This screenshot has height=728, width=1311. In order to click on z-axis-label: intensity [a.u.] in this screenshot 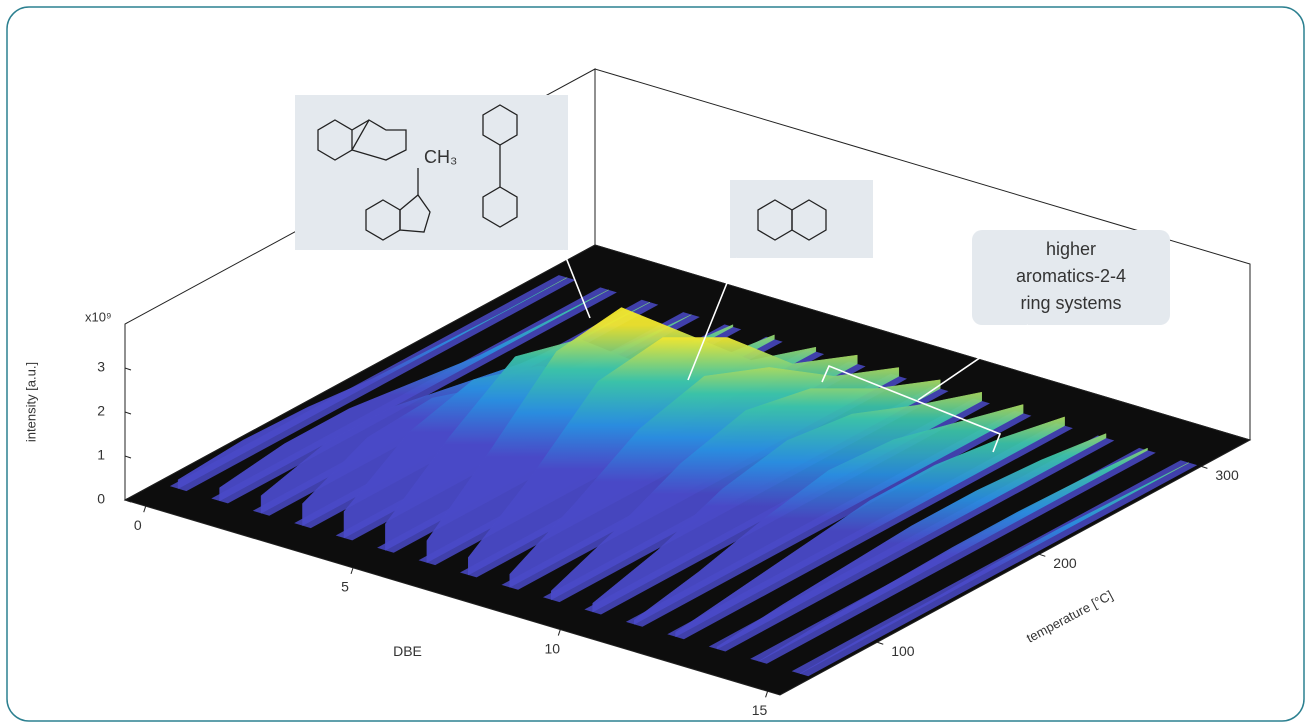, I will do `click(30, 402)`.